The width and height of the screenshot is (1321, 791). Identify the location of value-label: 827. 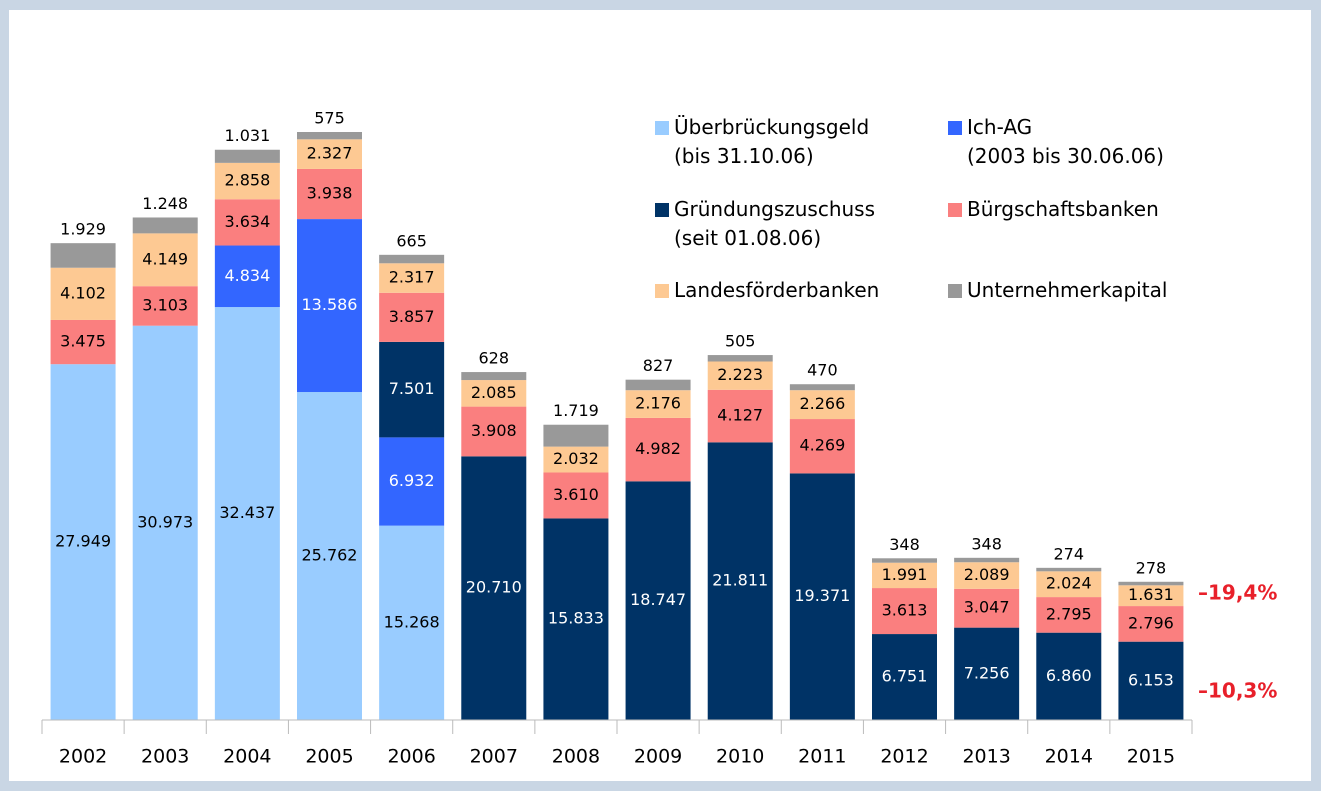
(658, 365).